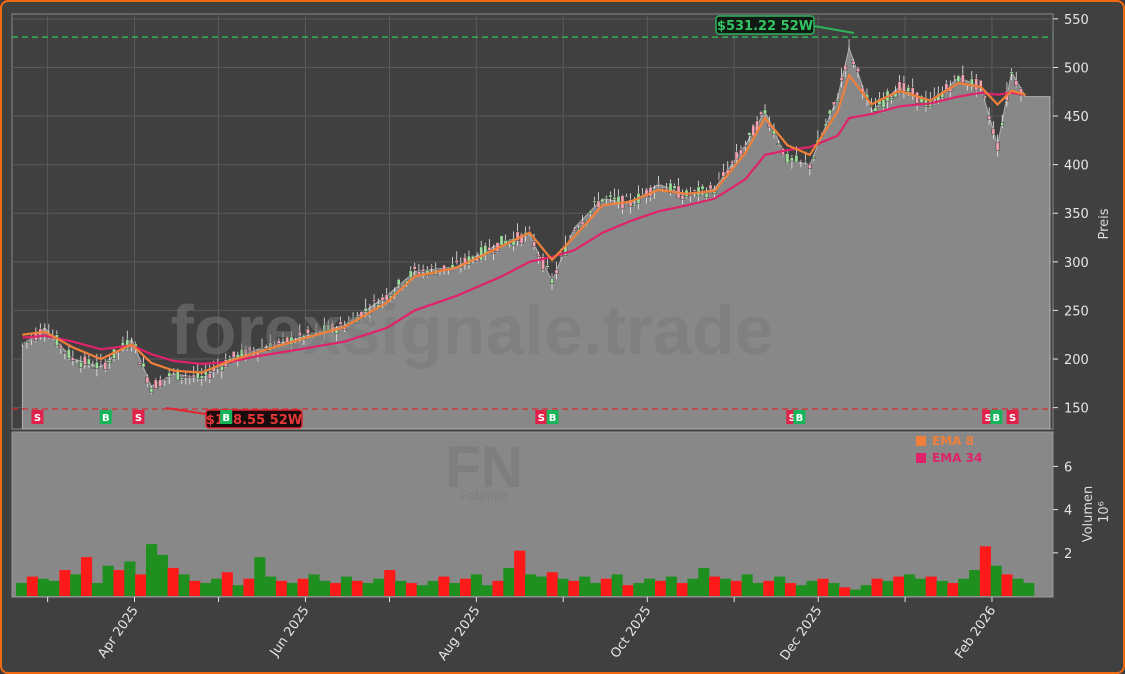 The image size is (1125, 674). What do you see at coordinates (459, 634) in the screenshot?
I see `svg-text: Aug 2025` at bounding box center [459, 634].